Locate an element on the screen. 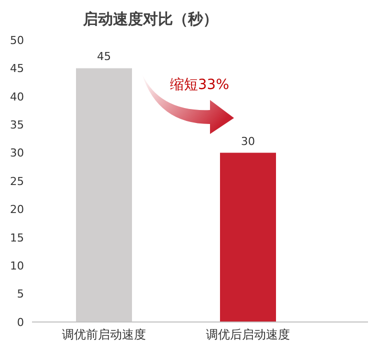  y-tick-label: 45 is located at coordinates (17, 69).